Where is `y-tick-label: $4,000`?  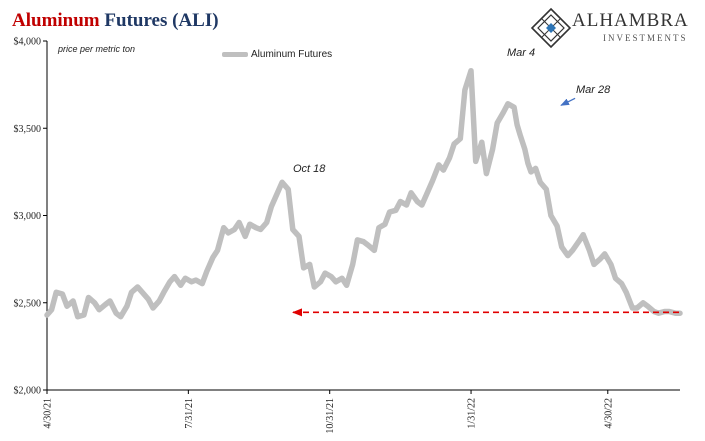 y-tick-label: $4,000 is located at coordinates (28, 42).